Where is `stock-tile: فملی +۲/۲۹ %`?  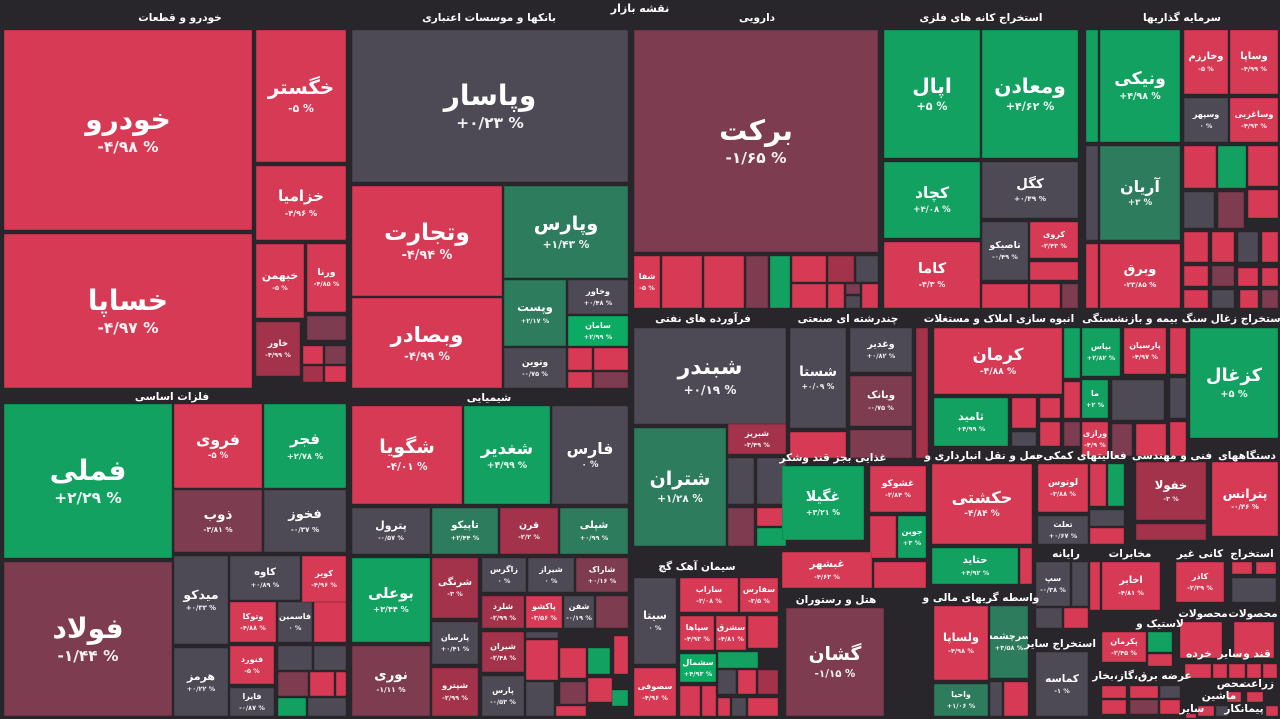
stock-tile: فملی +۲/۲۹ % is located at coordinates (88, 481).